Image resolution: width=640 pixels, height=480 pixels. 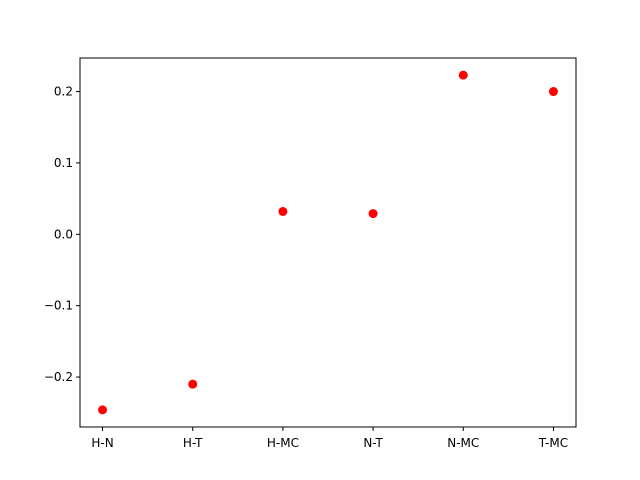 I want to click on x-axis-ticks: H-N H-T H-MC N-T N-MC T-MC, so click(x=329, y=438).